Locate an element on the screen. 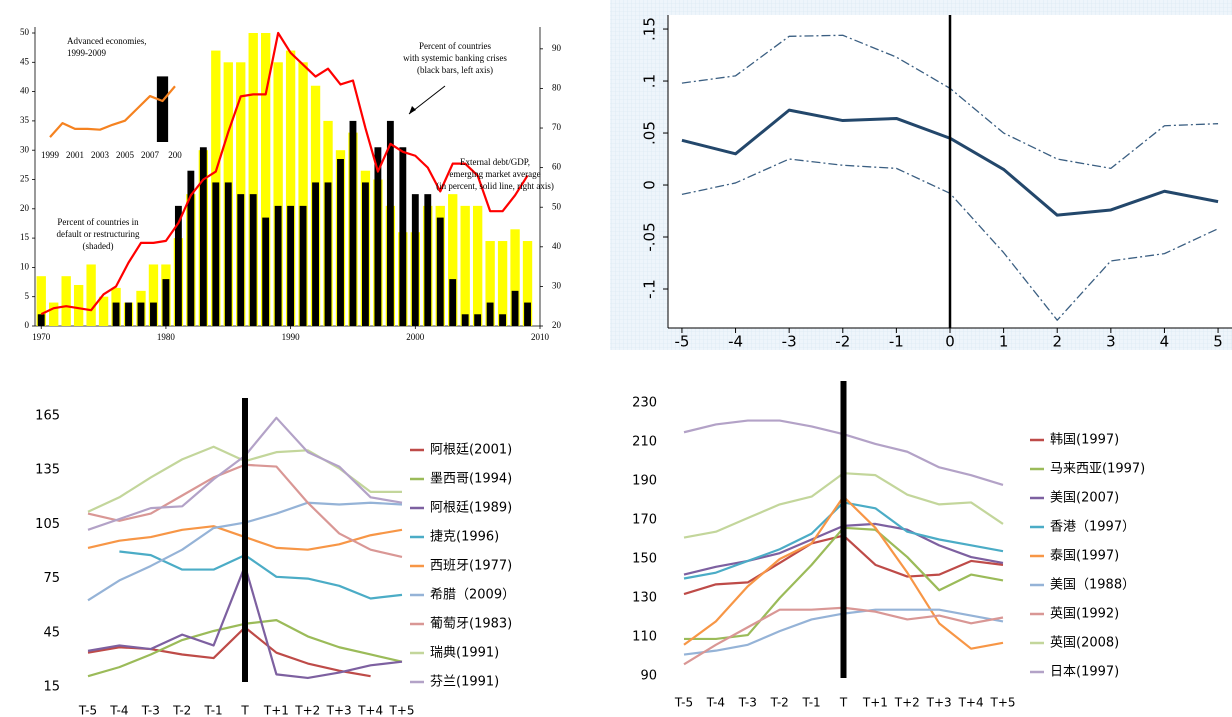  y2-tick-label: 20 is located at coordinates (557, 325).